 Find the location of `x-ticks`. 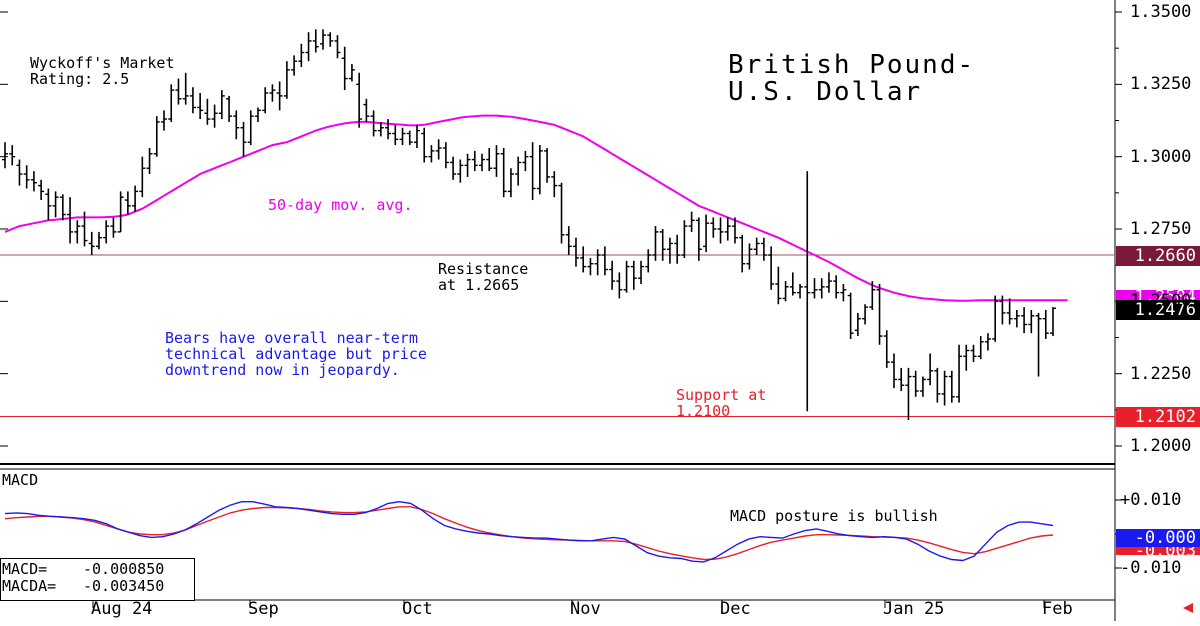

x-ticks is located at coordinates (568, 604).